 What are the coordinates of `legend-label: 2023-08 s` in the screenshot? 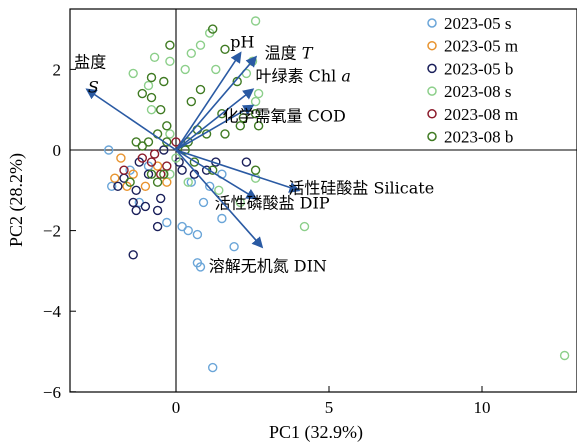 It's located at (478, 91).